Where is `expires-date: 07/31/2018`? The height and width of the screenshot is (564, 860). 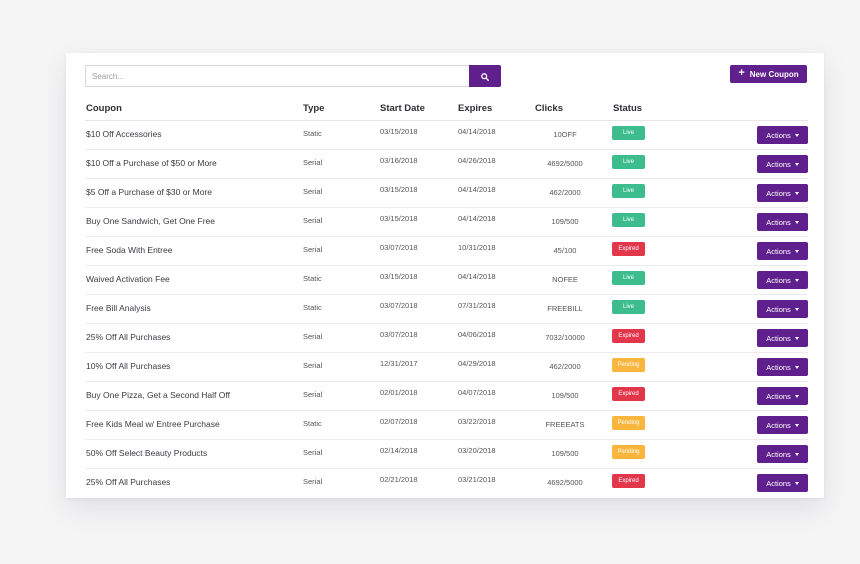 expires-date: 07/31/2018 is located at coordinates (477, 305).